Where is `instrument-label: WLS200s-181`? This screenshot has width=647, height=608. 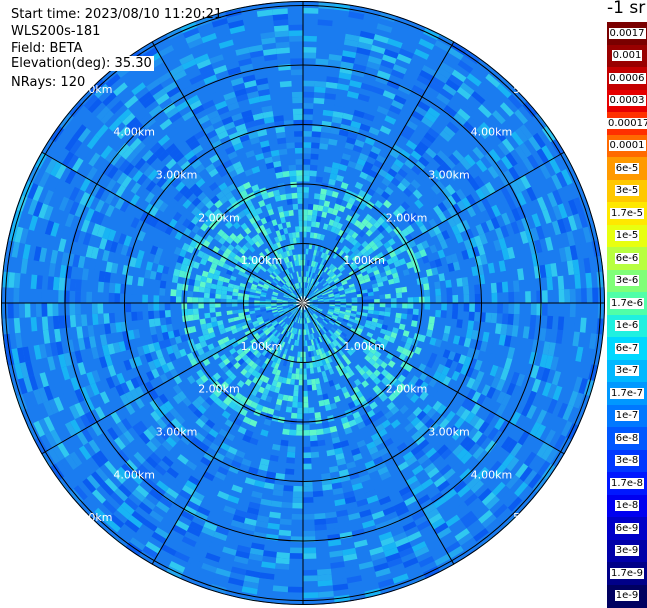
instrument-label: WLS200s-181 is located at coordinates (56, 31).